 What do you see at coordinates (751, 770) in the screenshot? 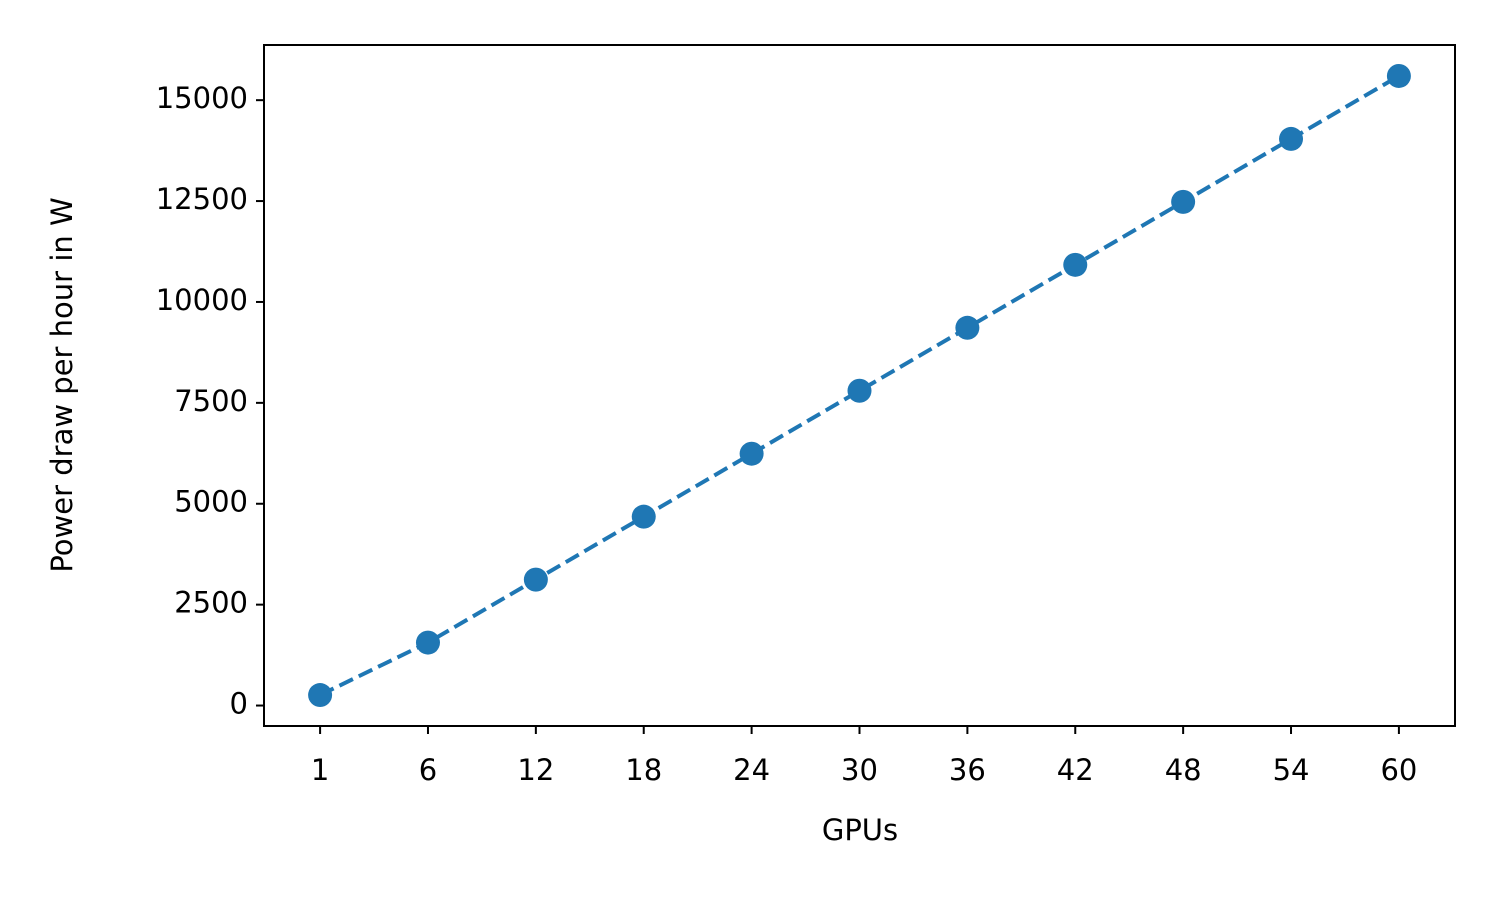
I see `x-tick-label: 24` at bounding box center [751, 770].